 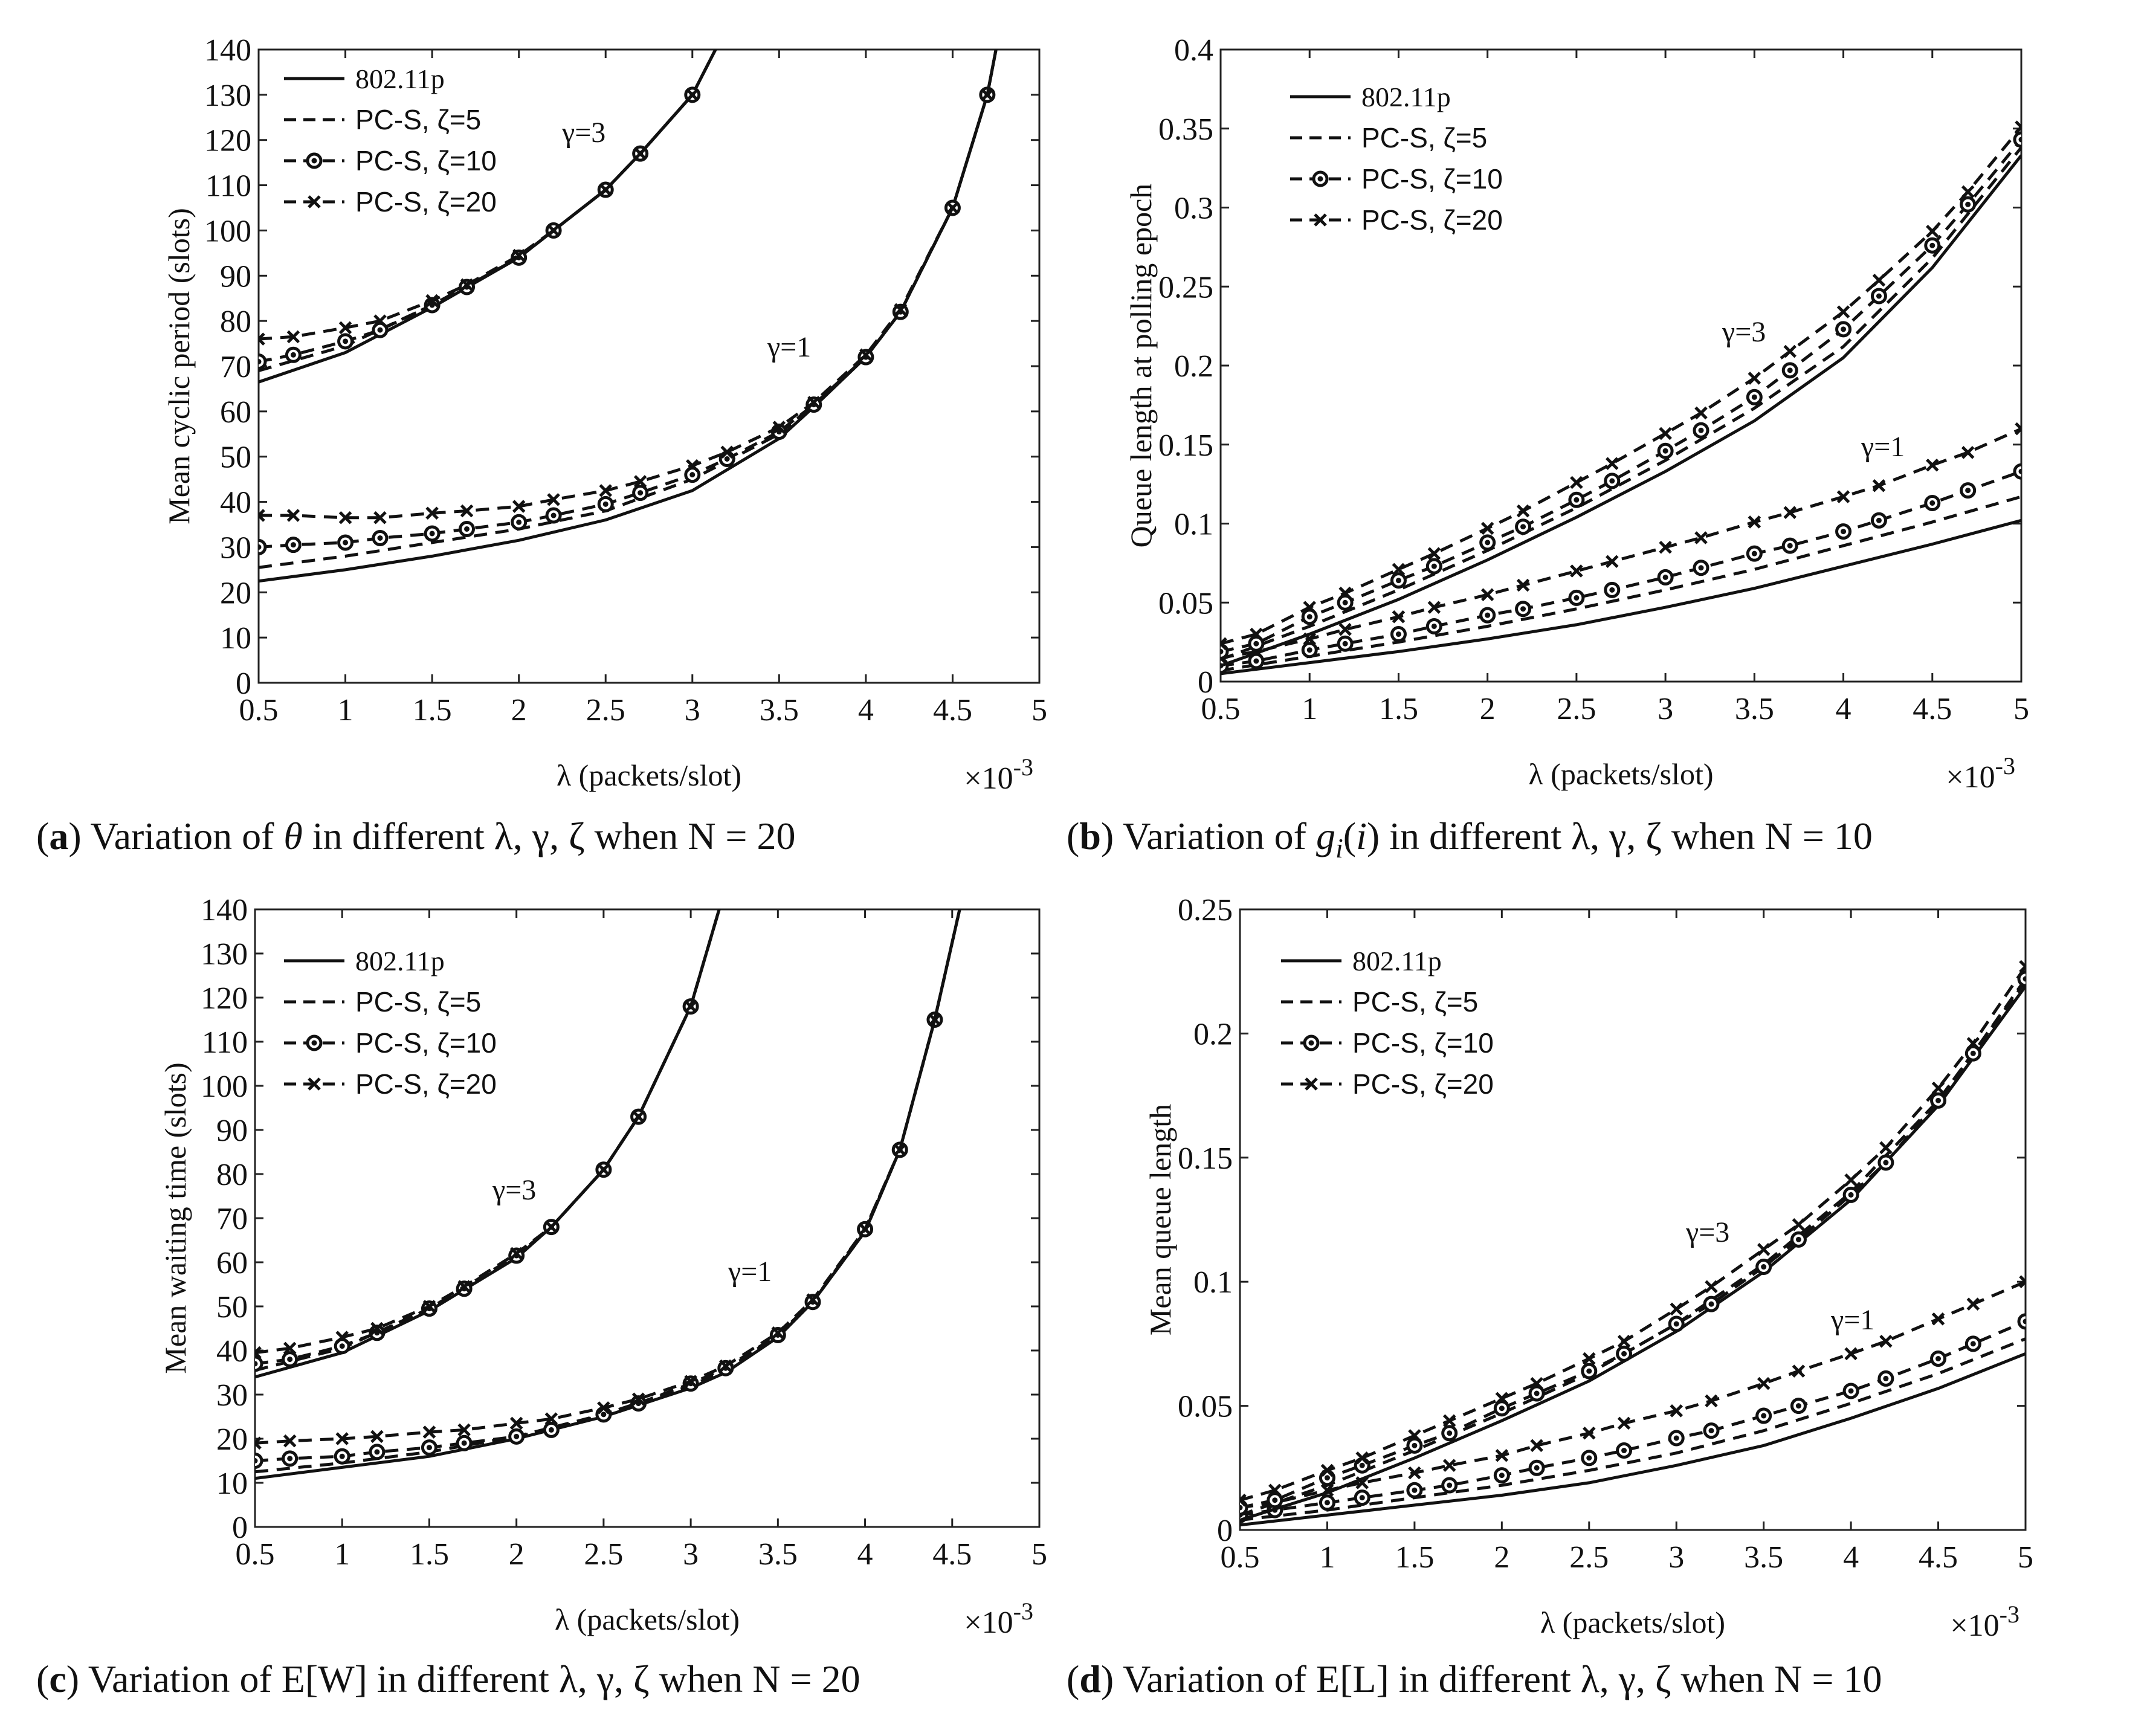 I want to click on data-point-2-9-dot, so click(x=1612, y=590).